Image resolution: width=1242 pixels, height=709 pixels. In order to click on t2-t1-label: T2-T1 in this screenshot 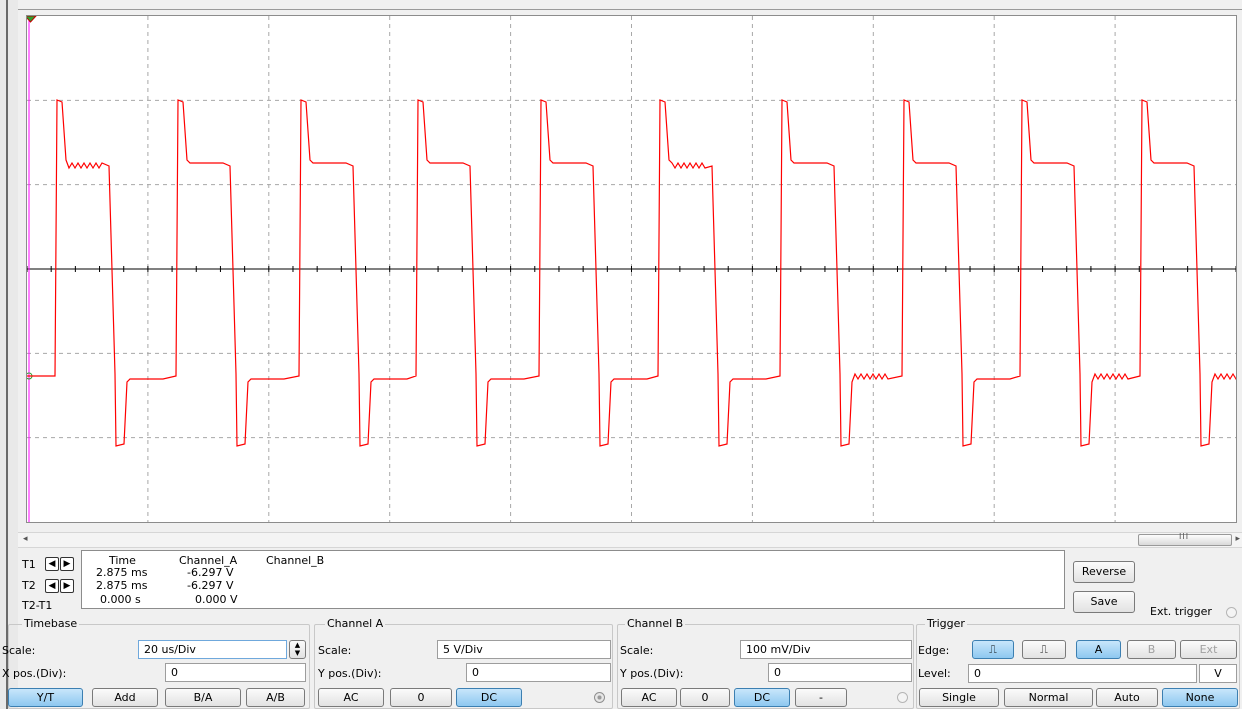, I will do `click(37, 605)`.